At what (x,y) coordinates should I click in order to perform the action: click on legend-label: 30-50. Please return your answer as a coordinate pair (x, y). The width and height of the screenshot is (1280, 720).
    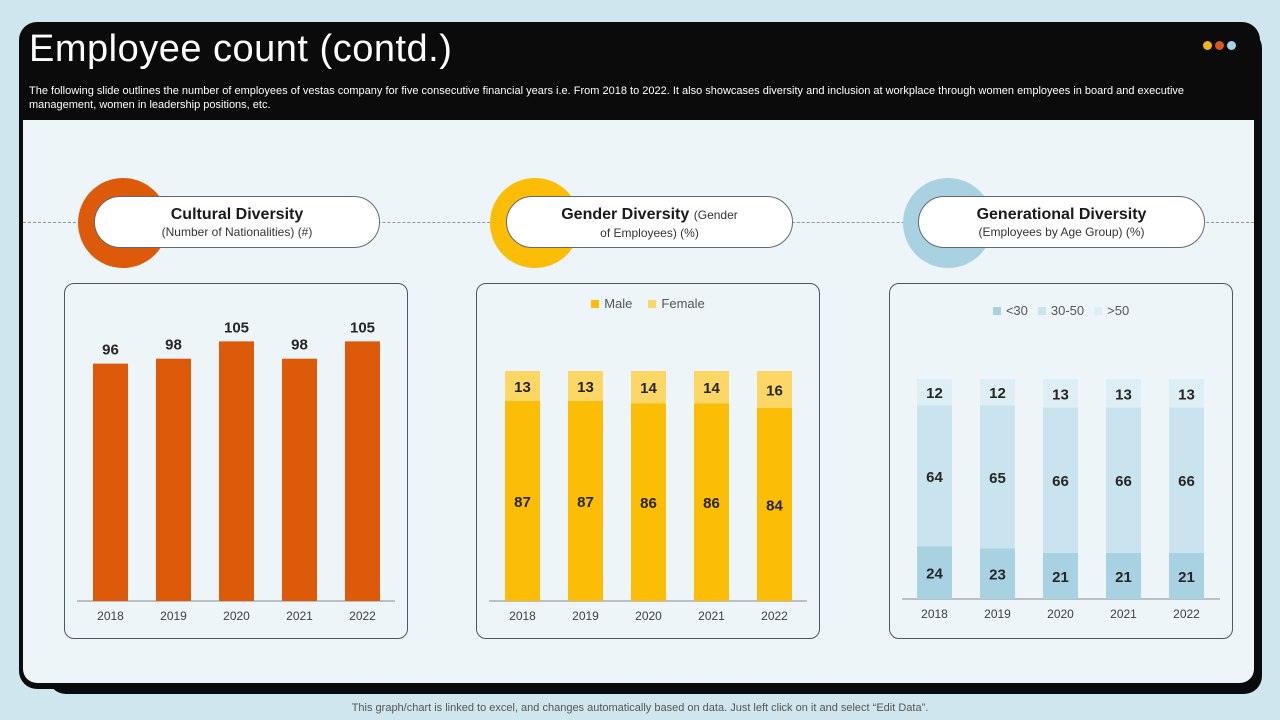
    Looking at the image, I should click on (1067, 310).